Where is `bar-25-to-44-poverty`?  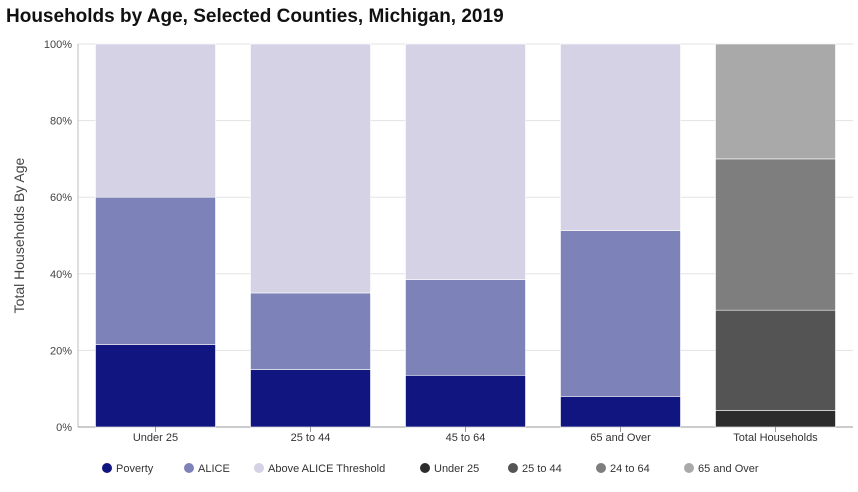 bar-25-to-44-poverty is located at coordinates (310, 398).